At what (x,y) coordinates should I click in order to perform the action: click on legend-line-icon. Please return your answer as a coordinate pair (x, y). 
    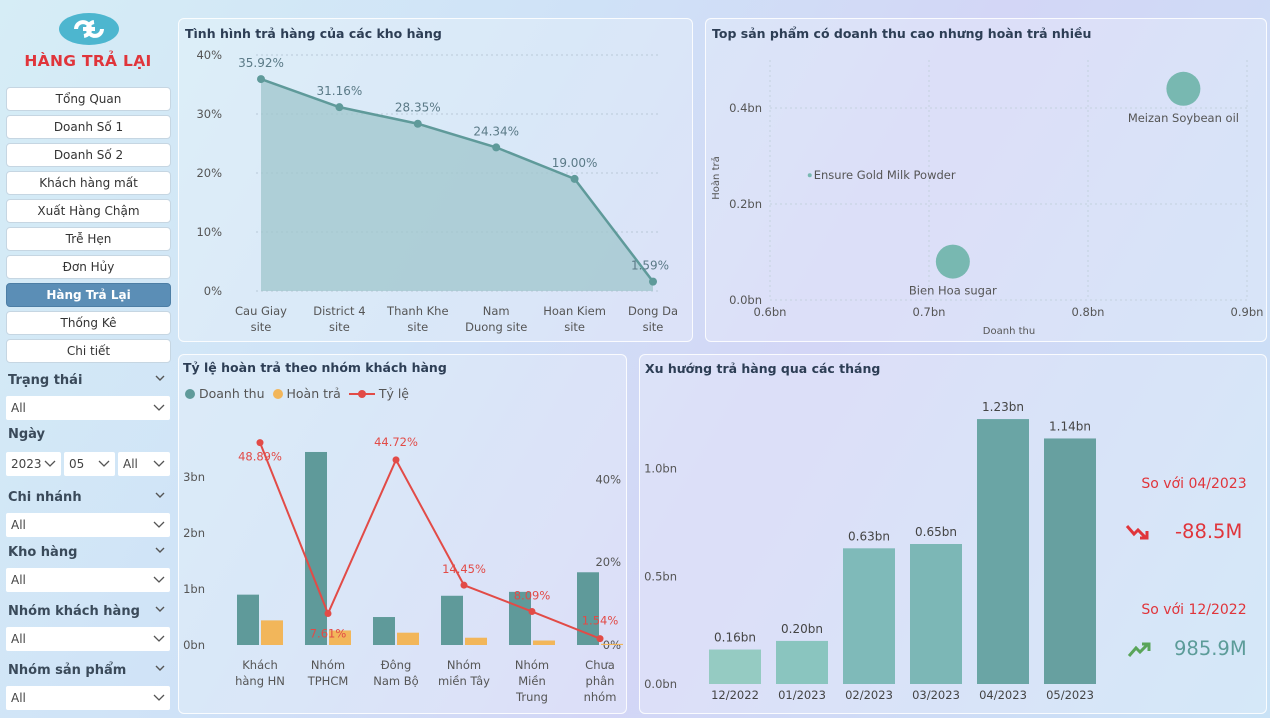
    Looking at the image, I should click on (361, 393).